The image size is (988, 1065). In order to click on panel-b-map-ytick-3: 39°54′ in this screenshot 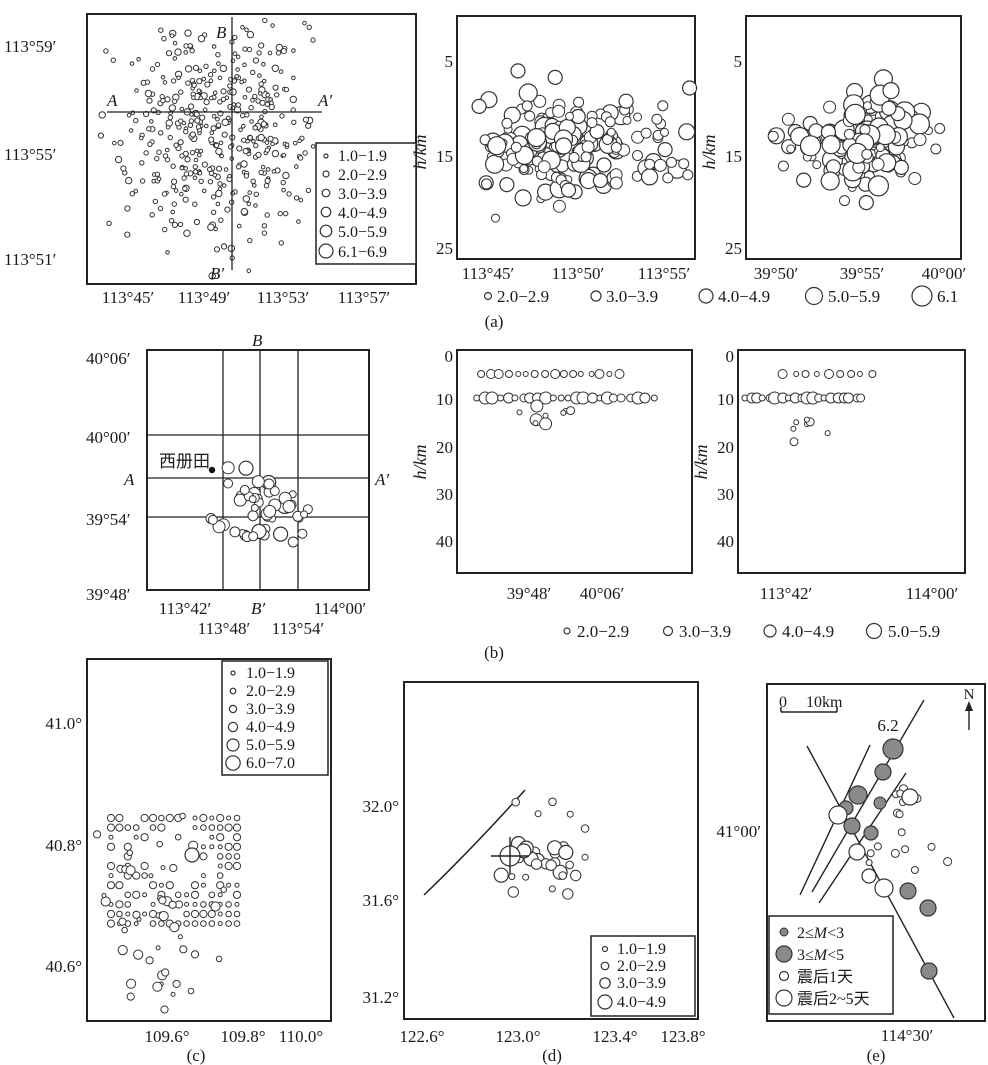, I will do `click(108, 519)`.